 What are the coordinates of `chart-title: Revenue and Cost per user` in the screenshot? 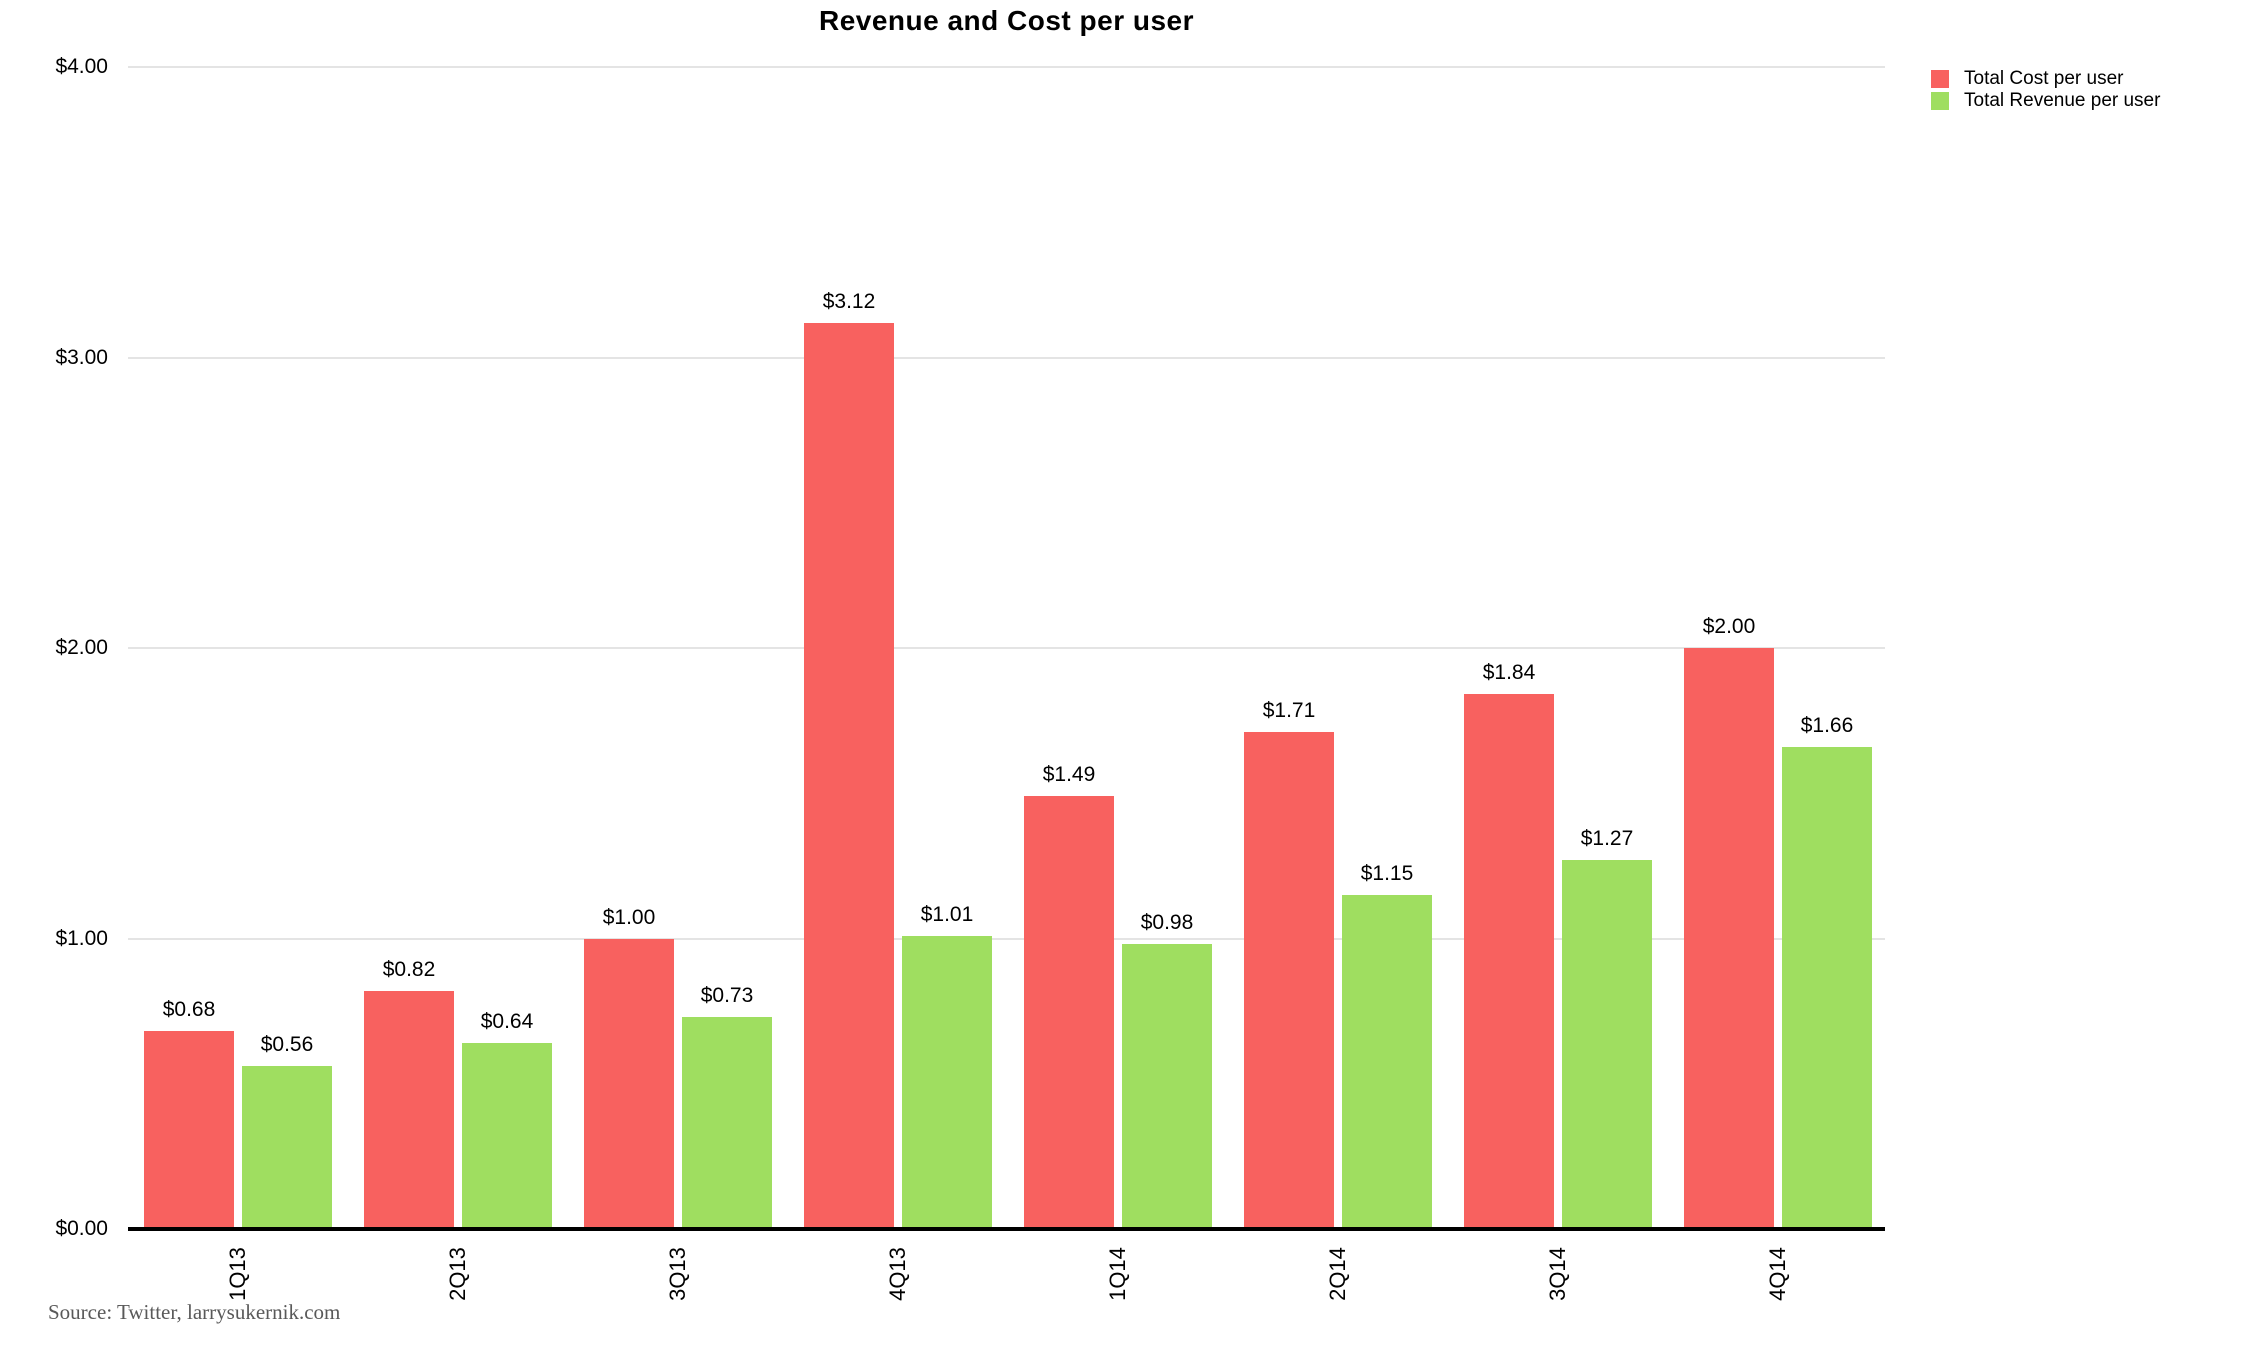 It's located at (1006, 20).